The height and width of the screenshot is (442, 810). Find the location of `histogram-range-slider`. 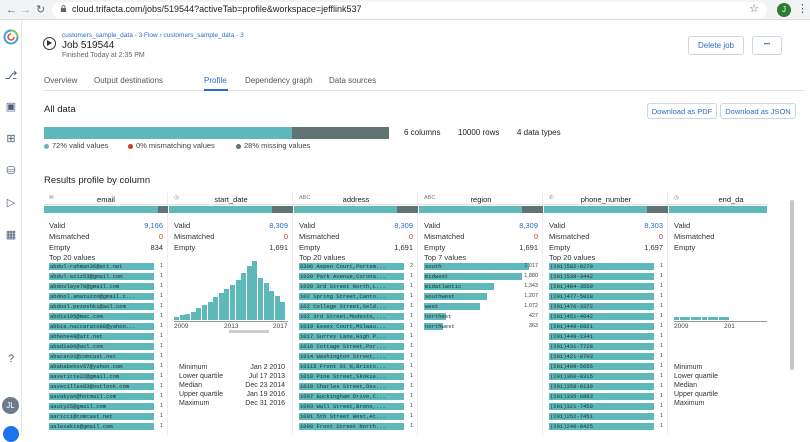

histogram-range-slider is located at coordinates (249, 331).